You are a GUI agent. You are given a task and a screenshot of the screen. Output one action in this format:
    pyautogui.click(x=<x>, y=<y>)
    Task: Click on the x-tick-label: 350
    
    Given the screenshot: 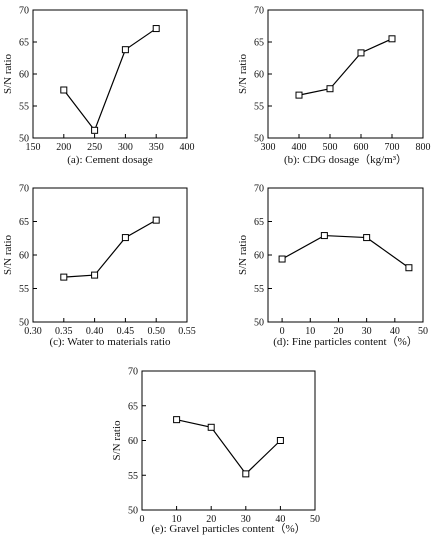 What is the action you would take?
    pyautogui.click(x=156, y=147)
    